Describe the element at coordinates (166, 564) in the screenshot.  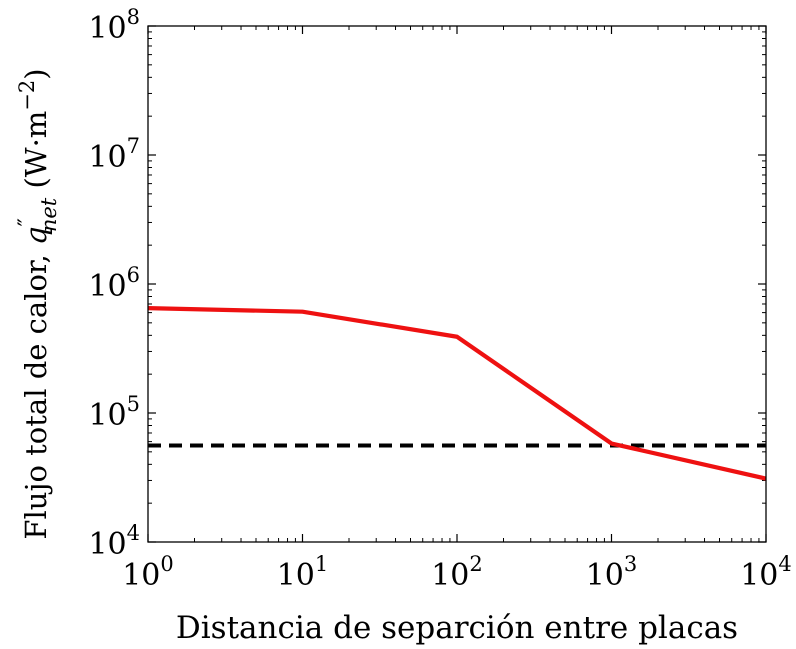
I see `x-tick-label-exponent: 0` at that location.